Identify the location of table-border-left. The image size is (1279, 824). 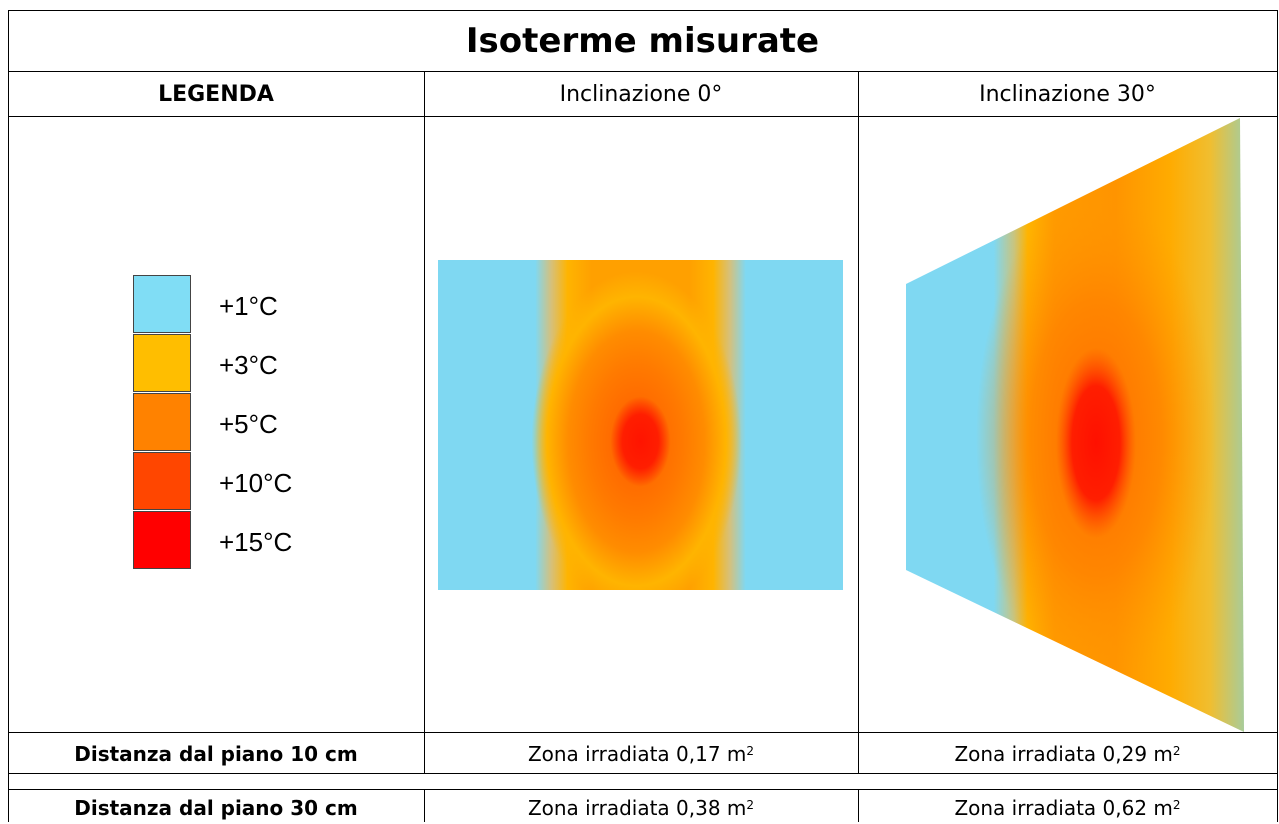
(8, 416).